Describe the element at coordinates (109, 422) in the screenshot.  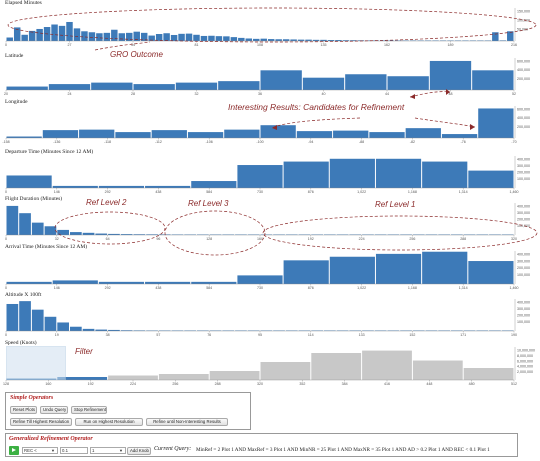
I see `run-highest-resolution-button: Run on Highest Resolution` at that location.